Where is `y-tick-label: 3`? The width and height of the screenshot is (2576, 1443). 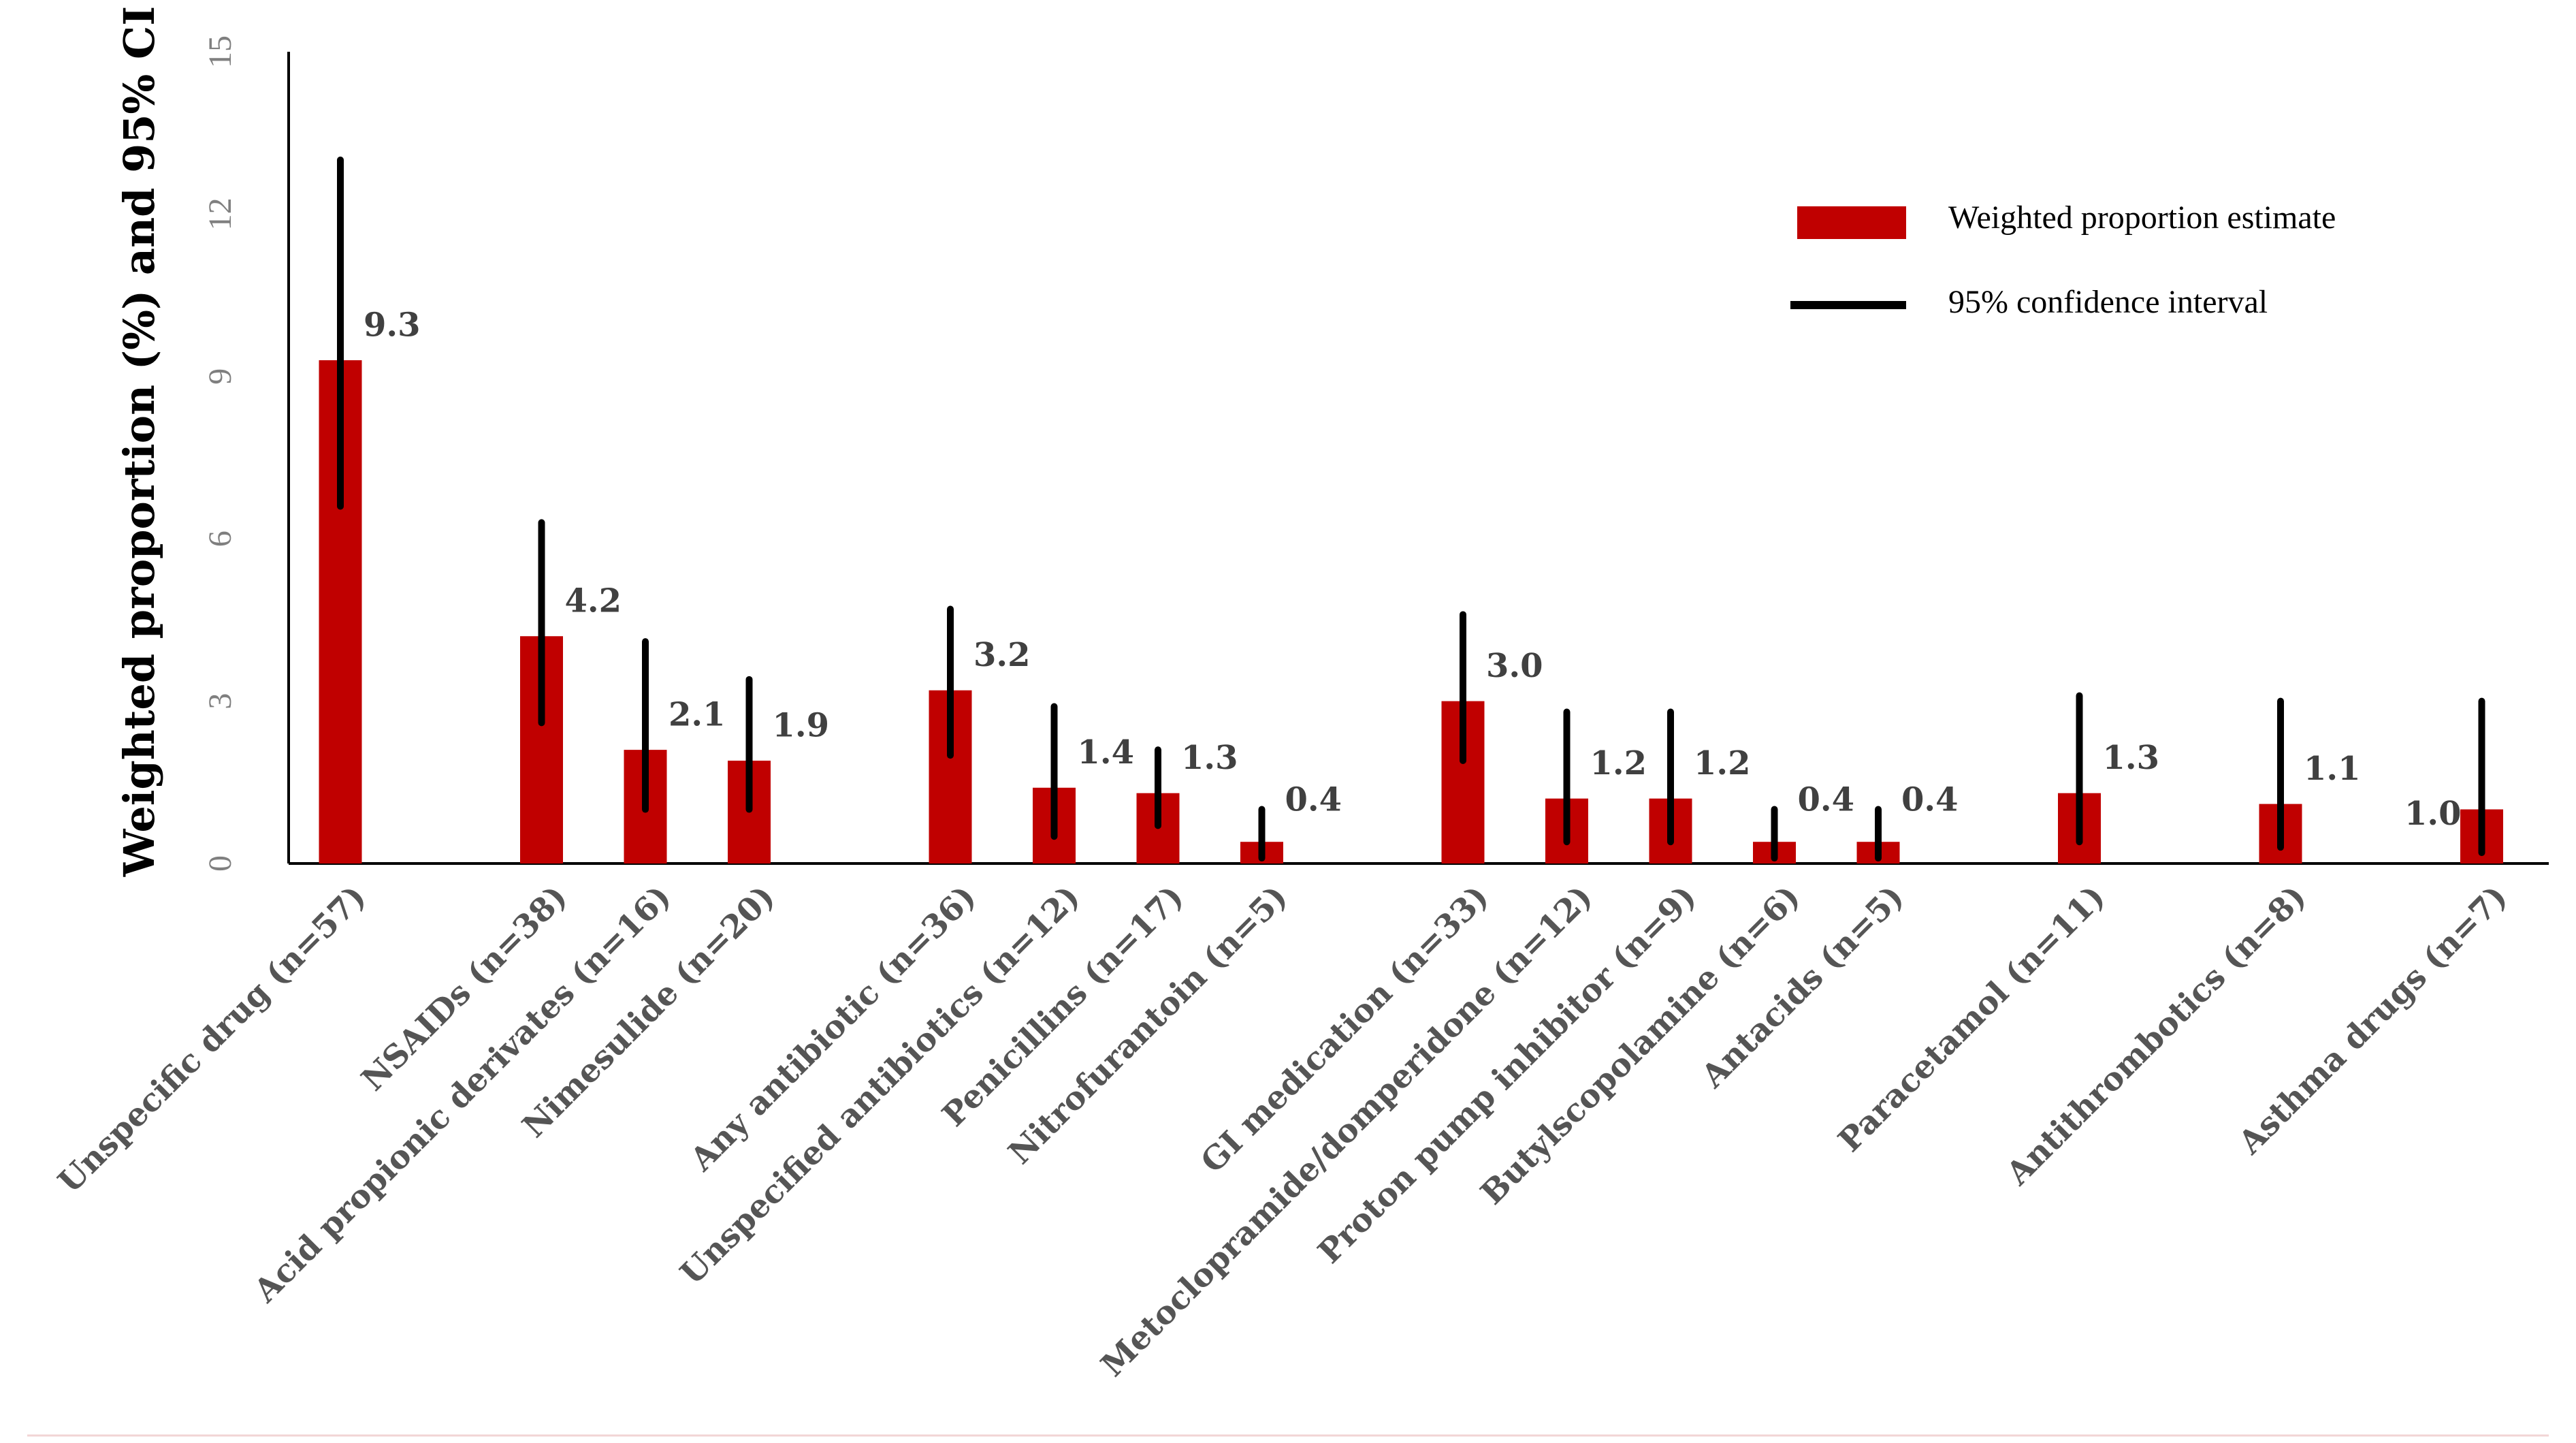 y-tick-label: 3 is located at coordinates (220, 701).